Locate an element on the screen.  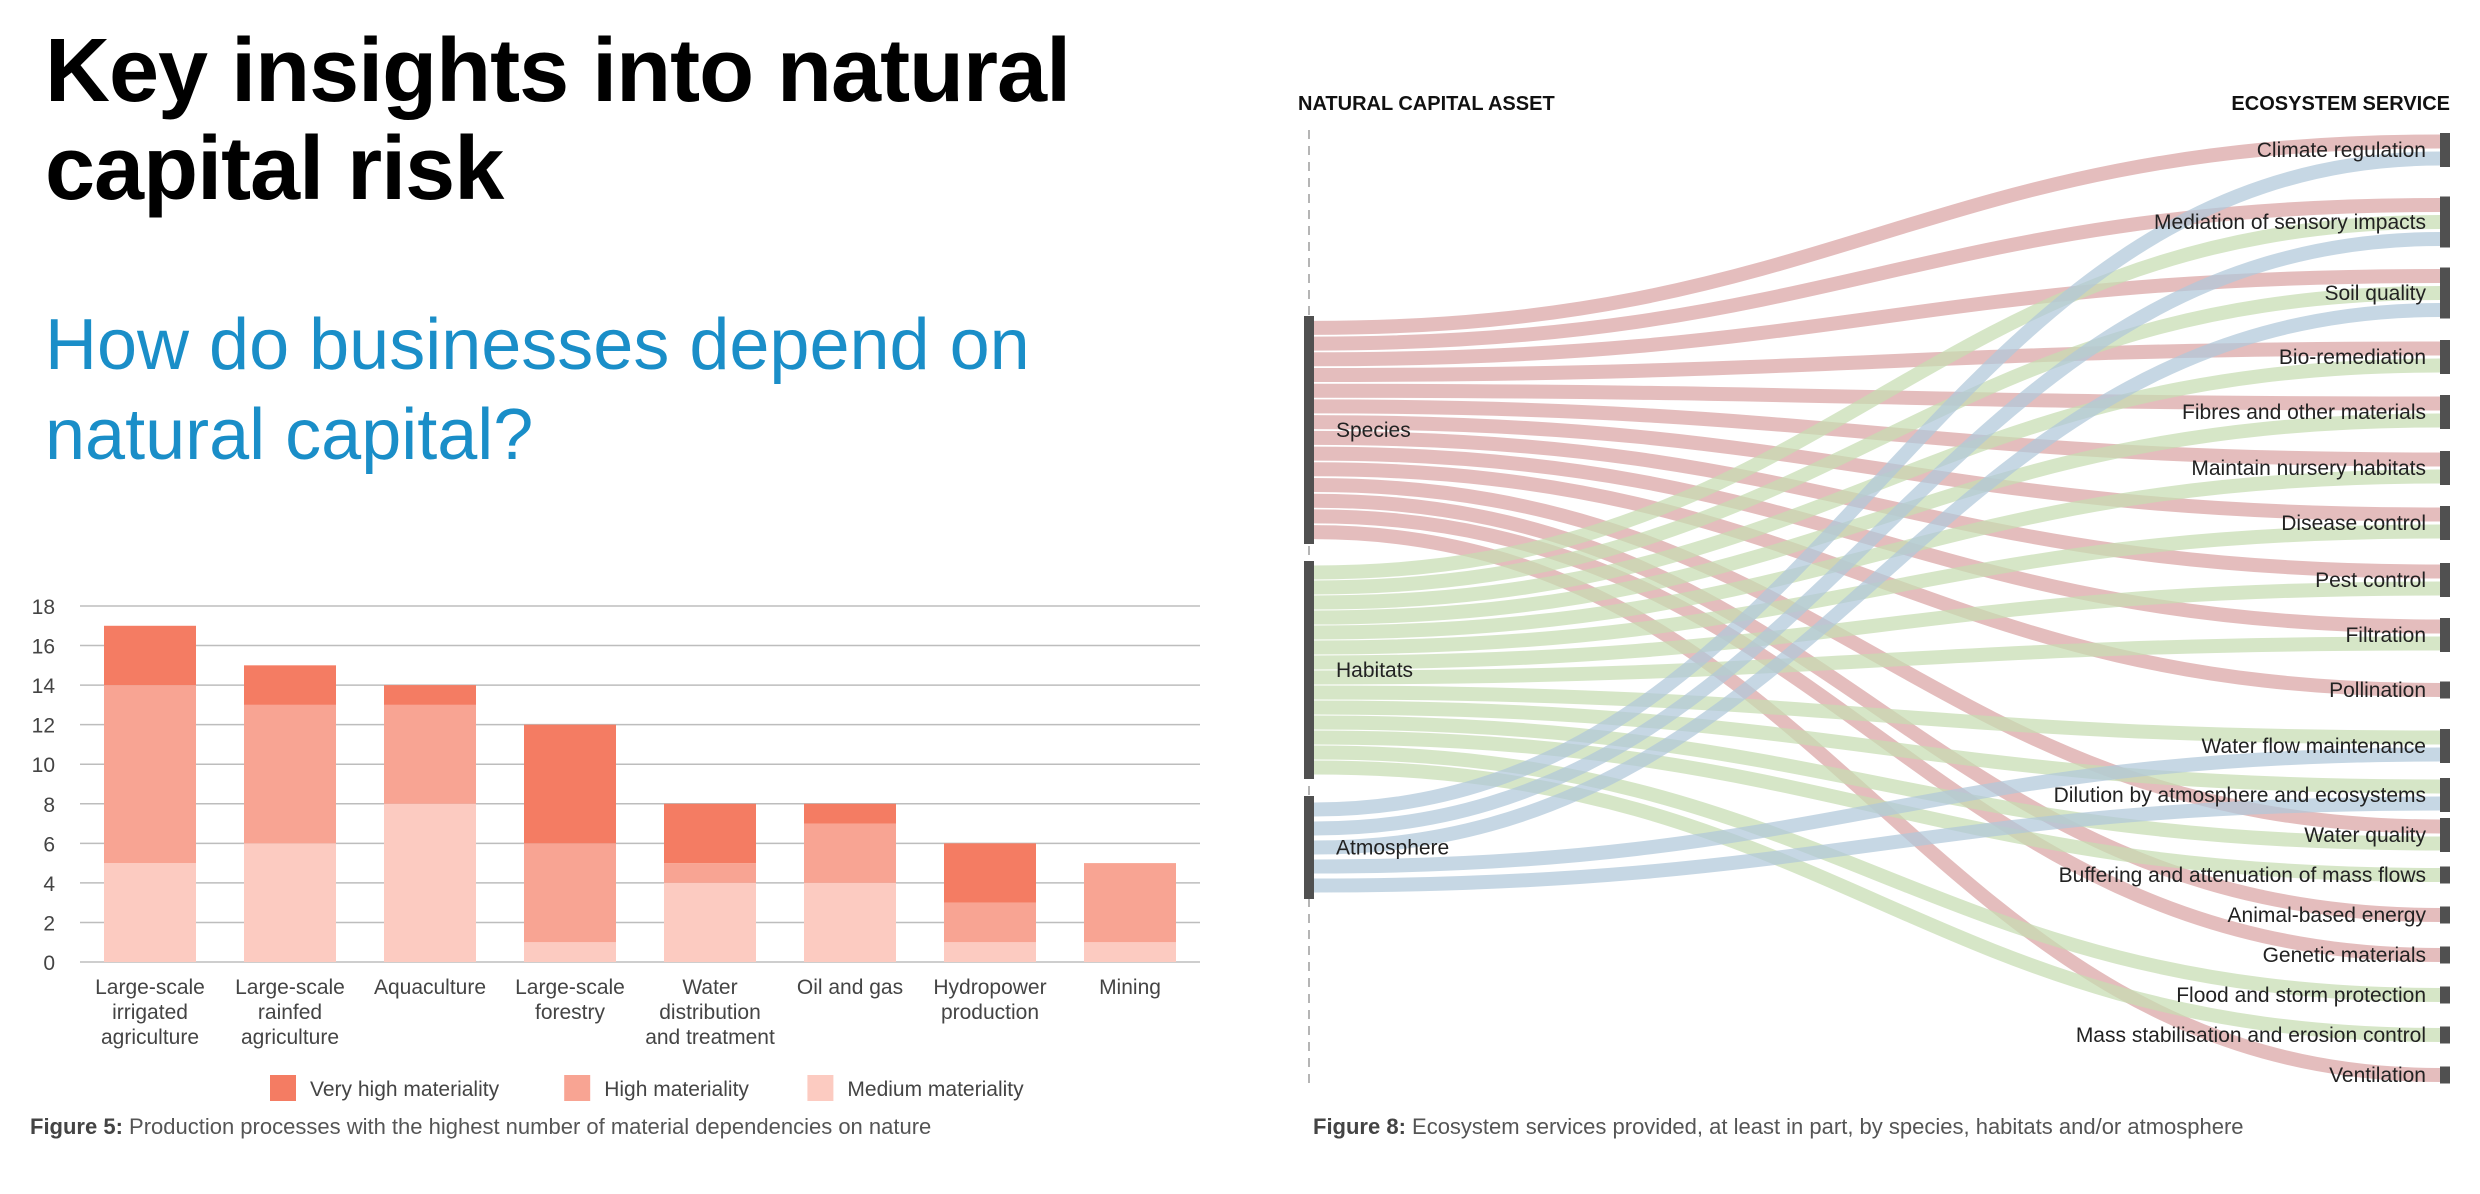
target-node-animal-based-energy is located at coordinates (2445, 915).